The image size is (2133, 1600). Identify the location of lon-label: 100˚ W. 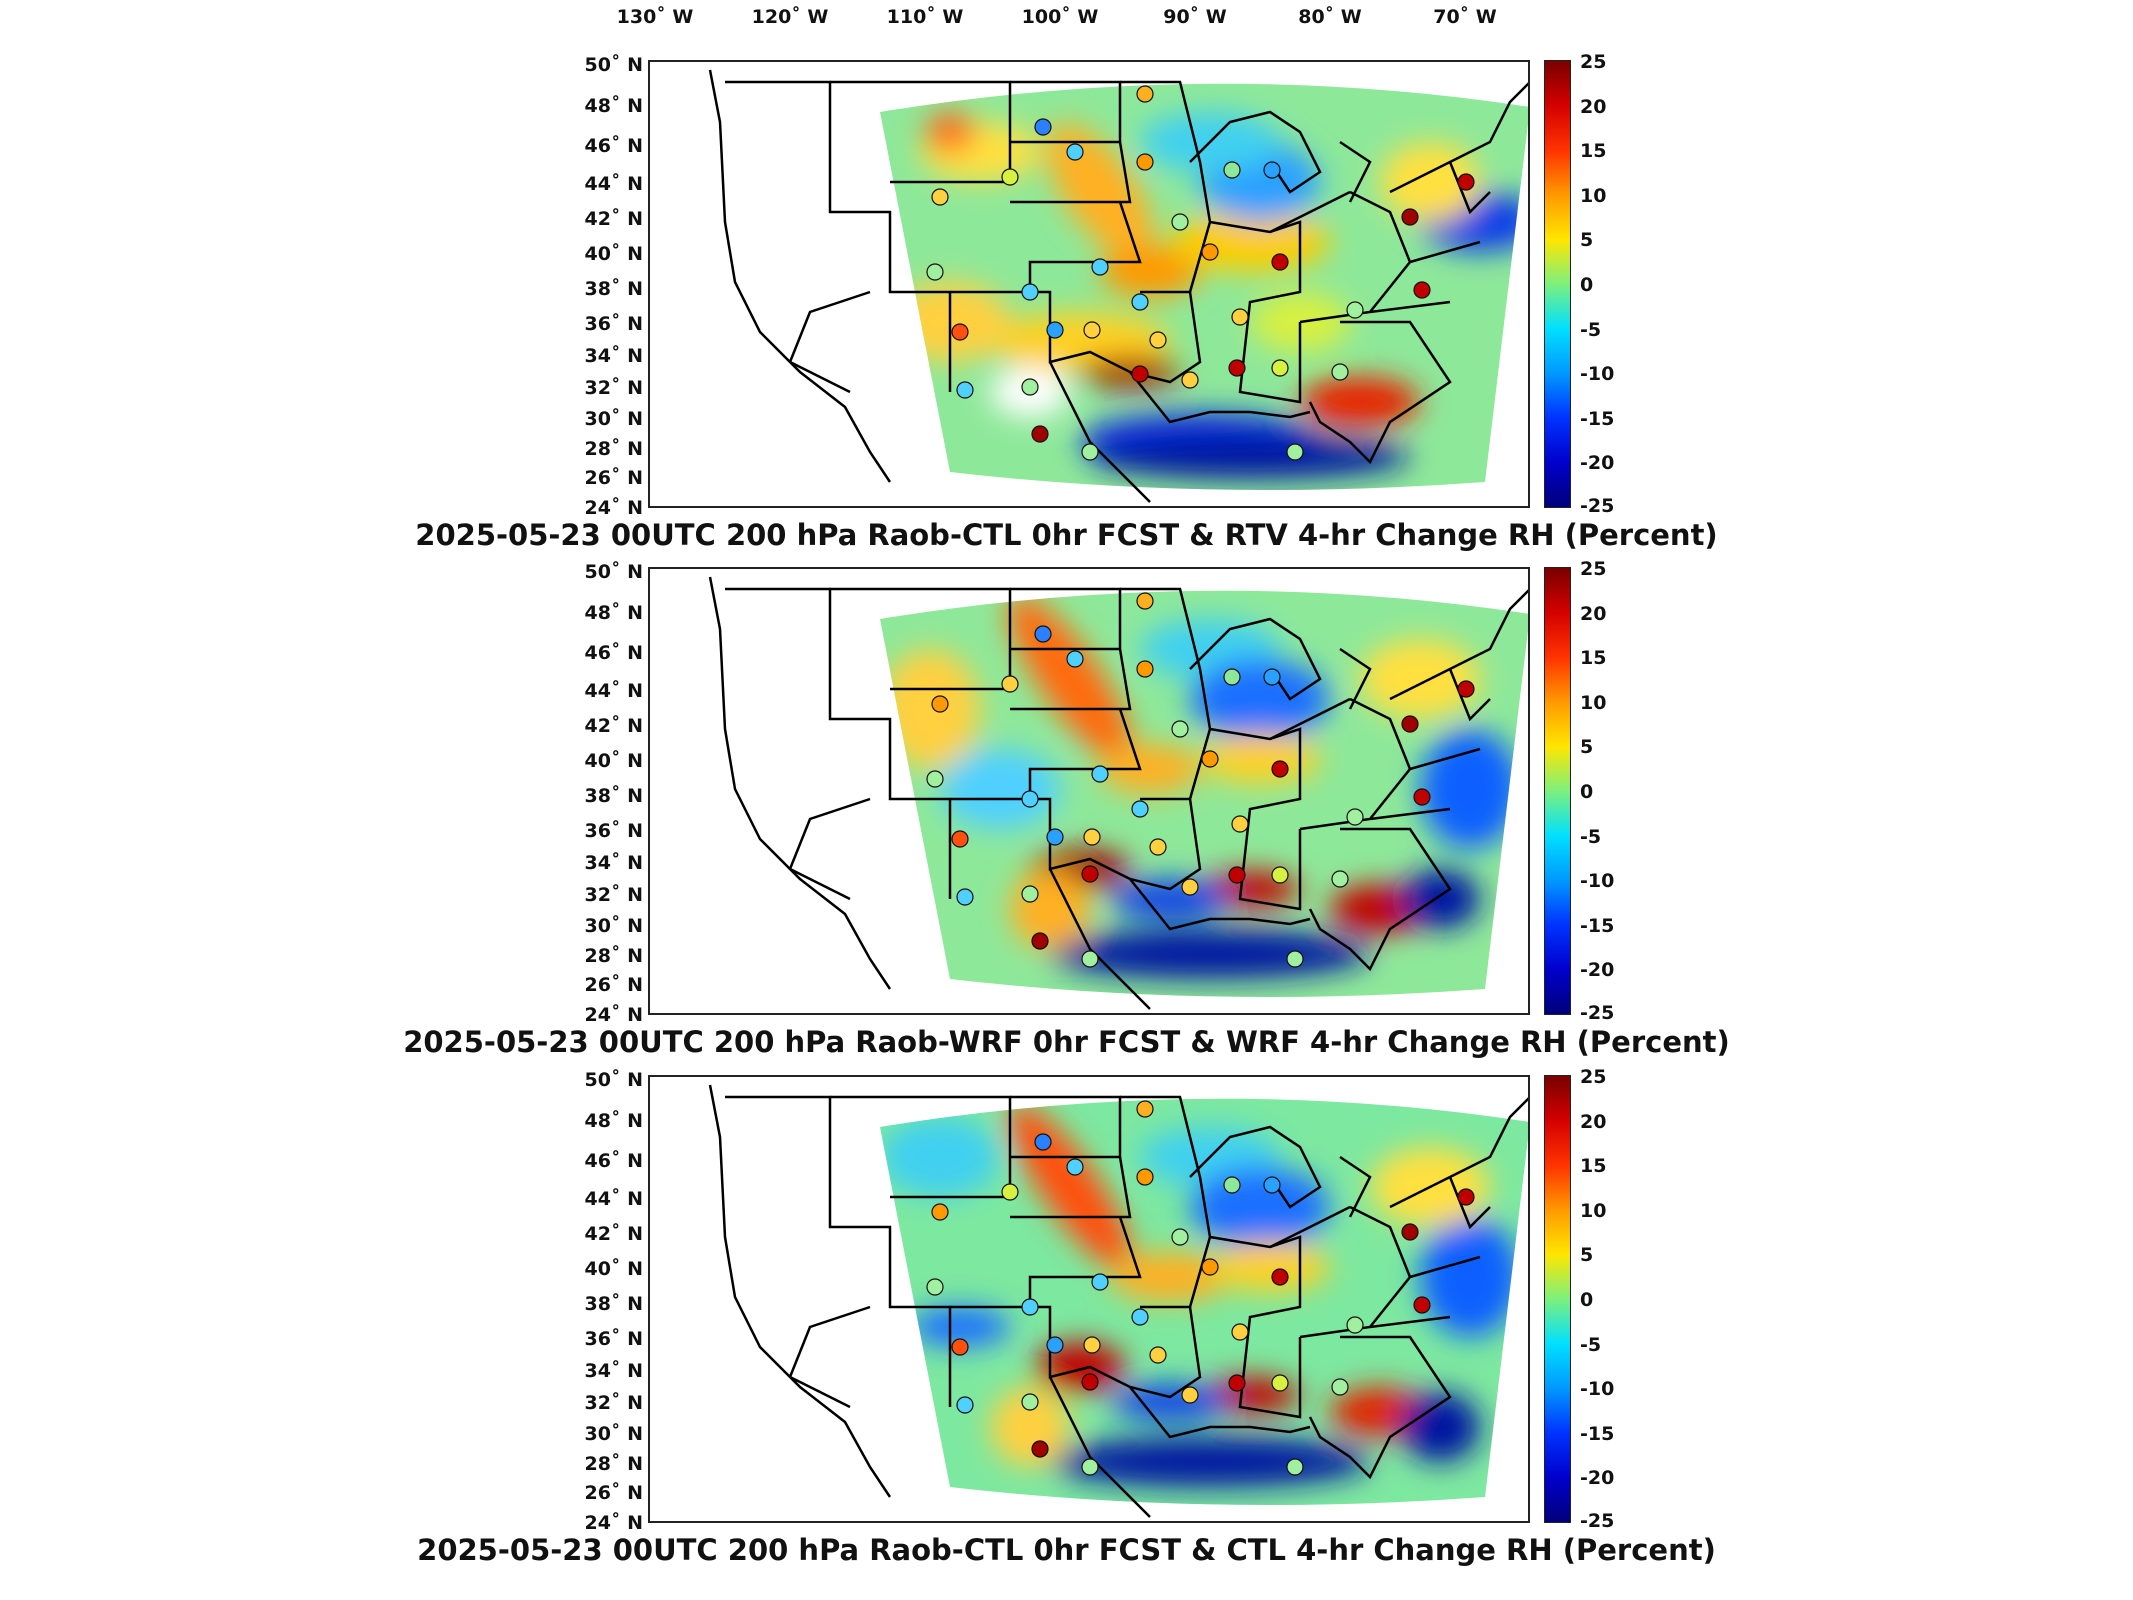
(1060, 17).